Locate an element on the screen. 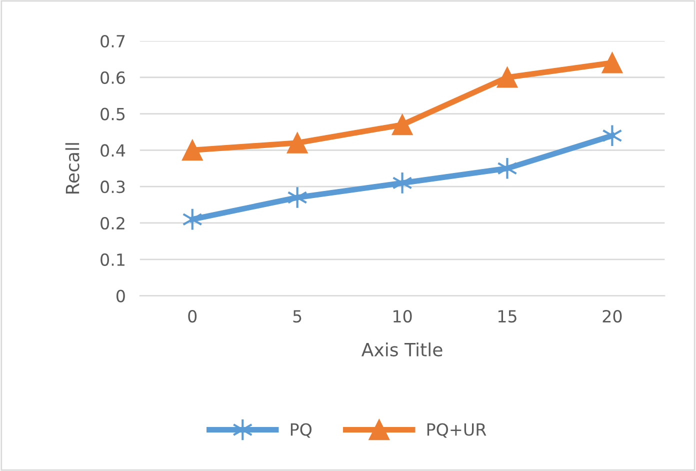  y-tick-label: 0 is located at coordinates (120, 296).